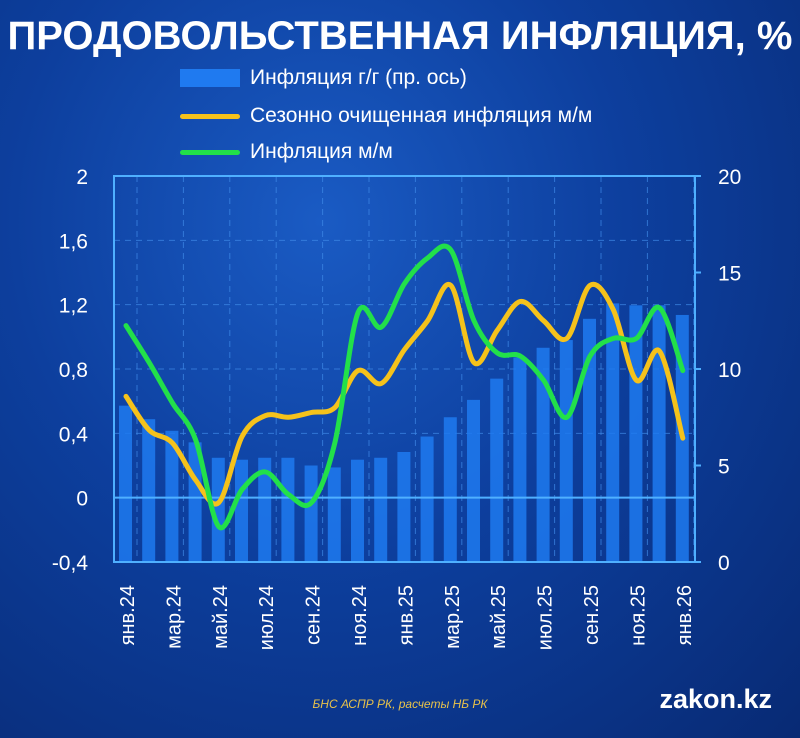  I want to click on legend-item-sa-mom: Сезонно очищенная инфляция м/м, so click(386, 116).